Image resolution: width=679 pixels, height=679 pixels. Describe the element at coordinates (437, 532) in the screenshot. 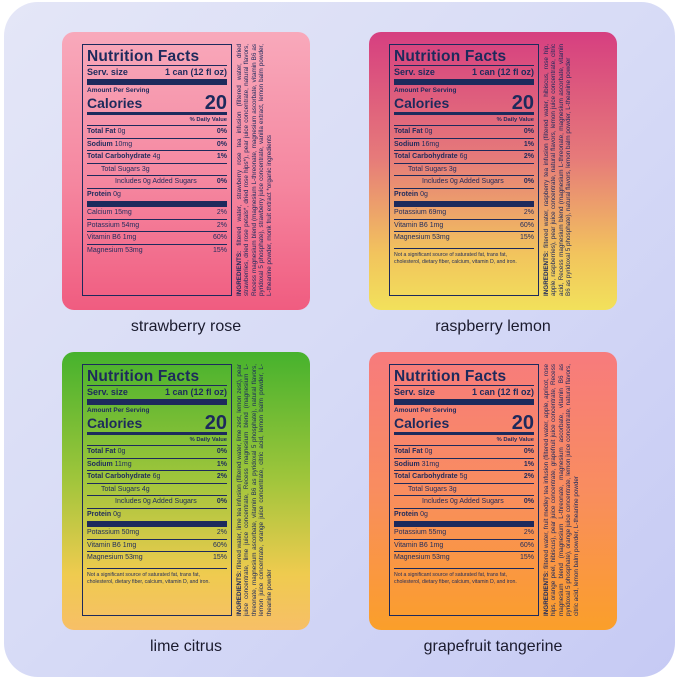

I see `nutrient-amount: 55mg` at that location.